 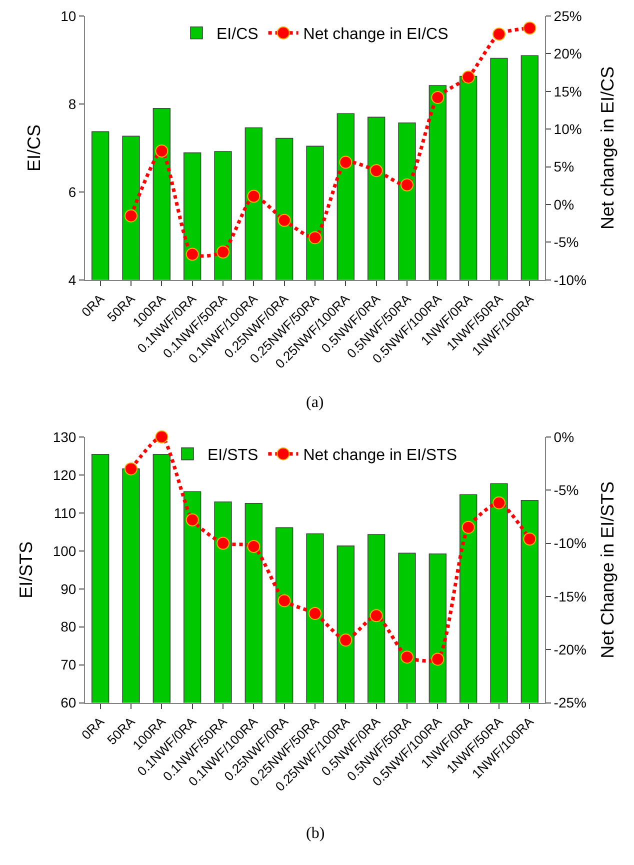 I want to click on y2-tick-label: 25%, so click(x=568, y=16).